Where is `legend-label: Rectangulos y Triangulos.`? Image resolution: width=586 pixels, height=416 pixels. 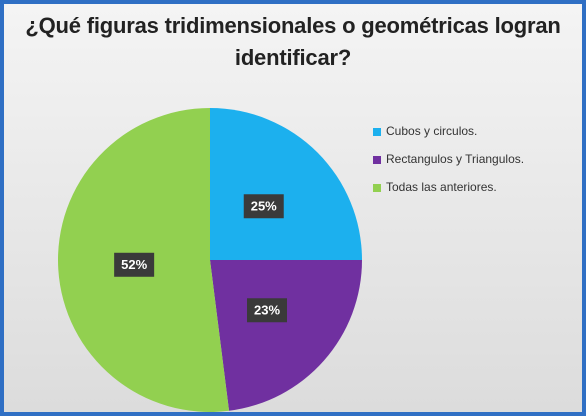 legend-label: Rectangulos y Triangulos. is located at coordinates (455, 159).